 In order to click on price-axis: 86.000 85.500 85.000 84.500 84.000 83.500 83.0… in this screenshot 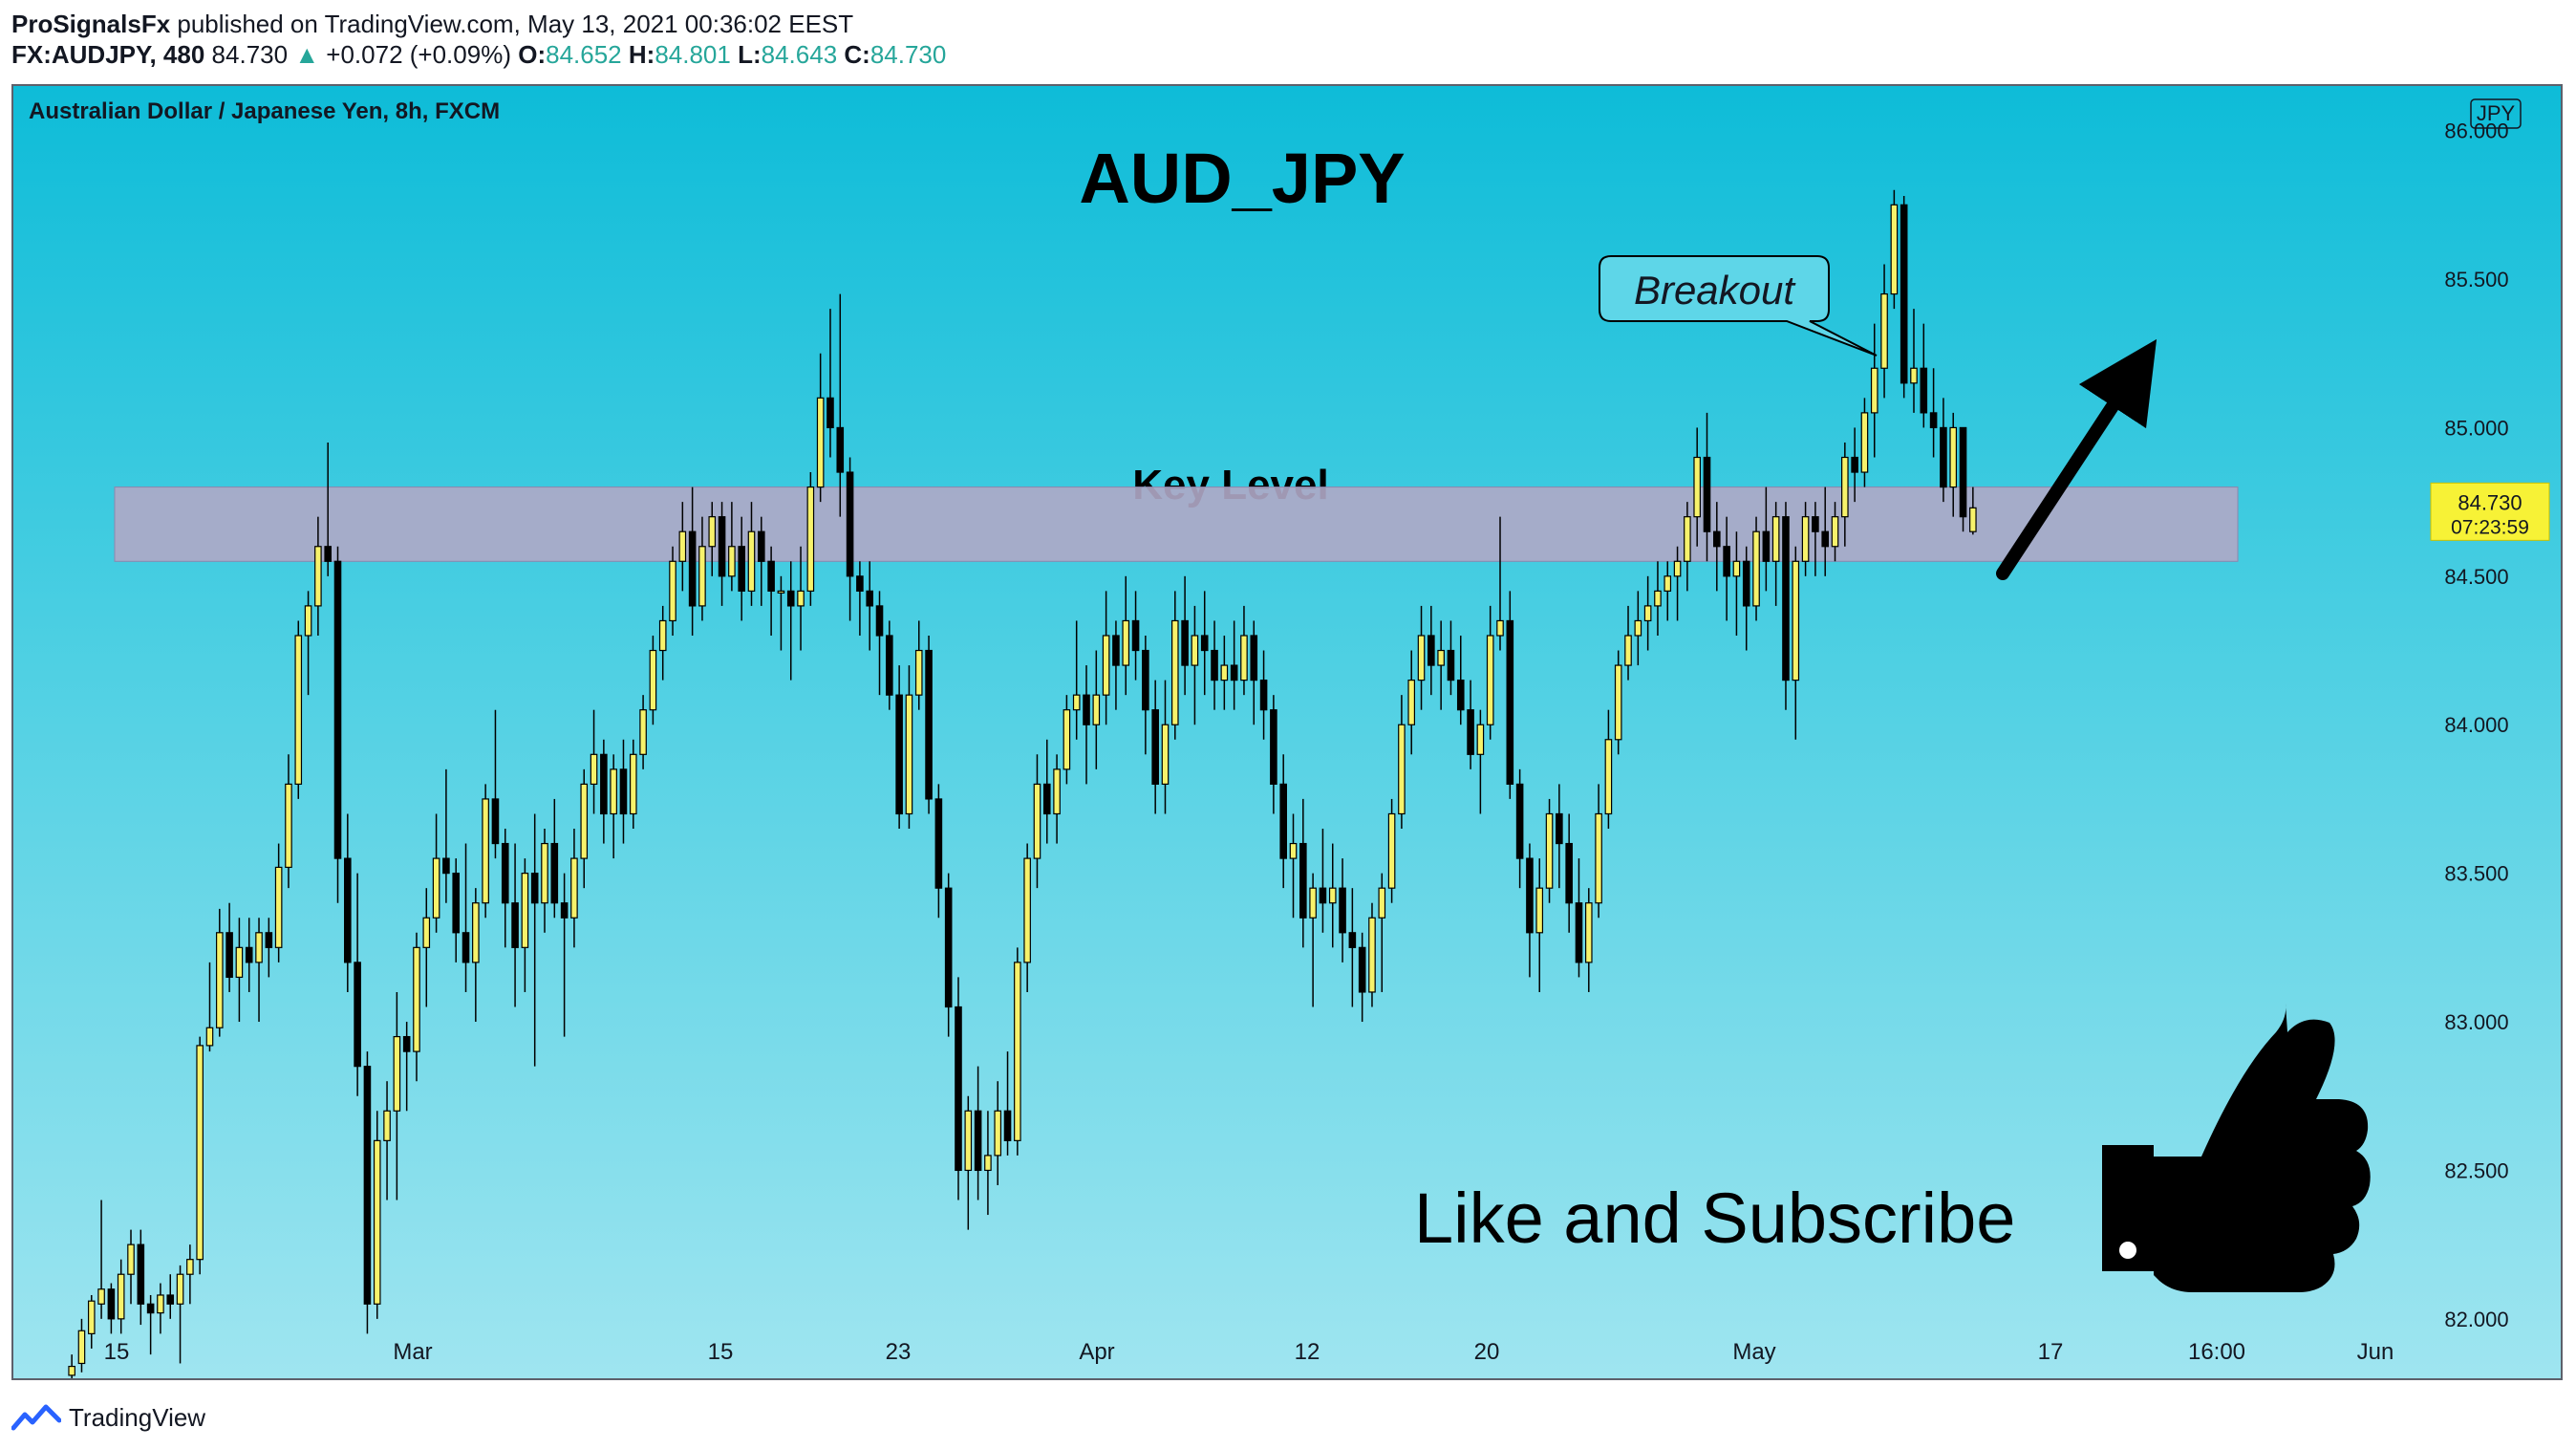, I will do `click(2476, 725)`.